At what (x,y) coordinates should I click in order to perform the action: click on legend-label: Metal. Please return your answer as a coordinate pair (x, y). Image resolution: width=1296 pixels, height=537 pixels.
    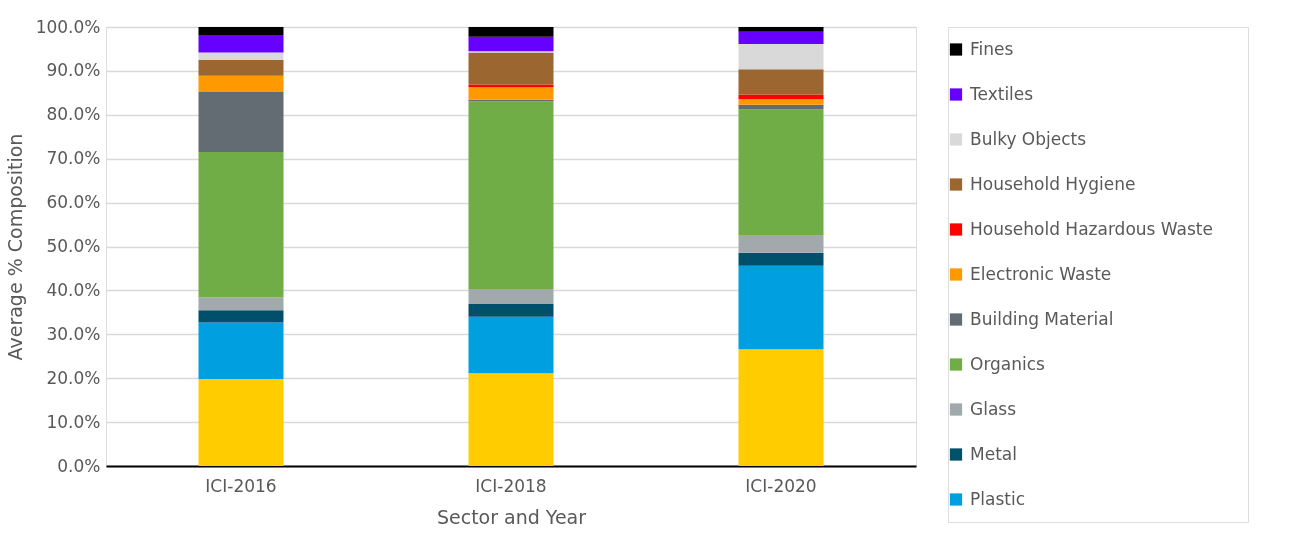
    Looking at the image, I should click on (993, 453).